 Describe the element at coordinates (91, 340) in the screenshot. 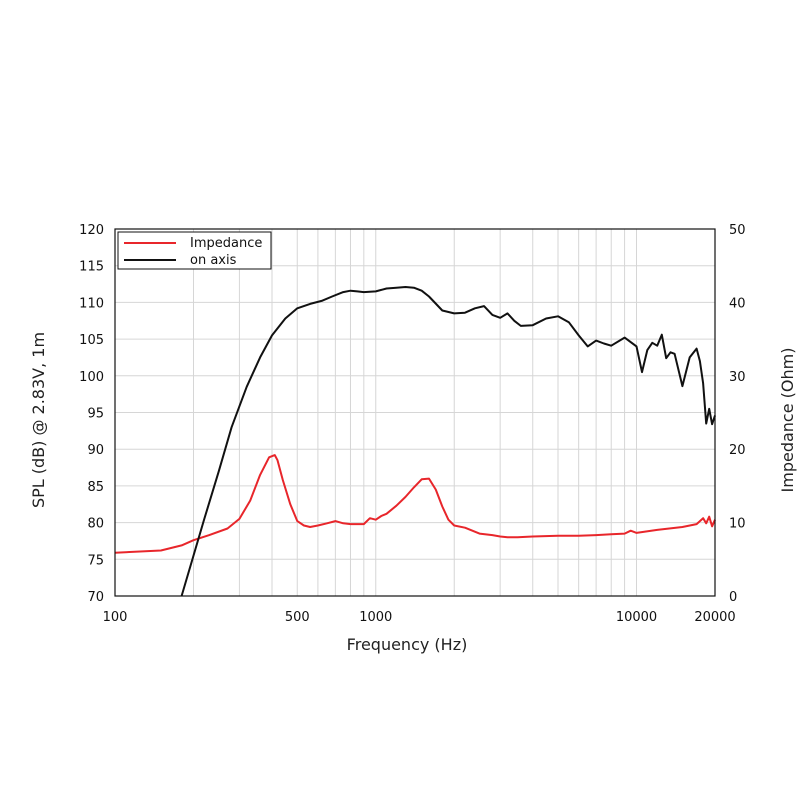

I see `y-tick-label: 105` at that location.